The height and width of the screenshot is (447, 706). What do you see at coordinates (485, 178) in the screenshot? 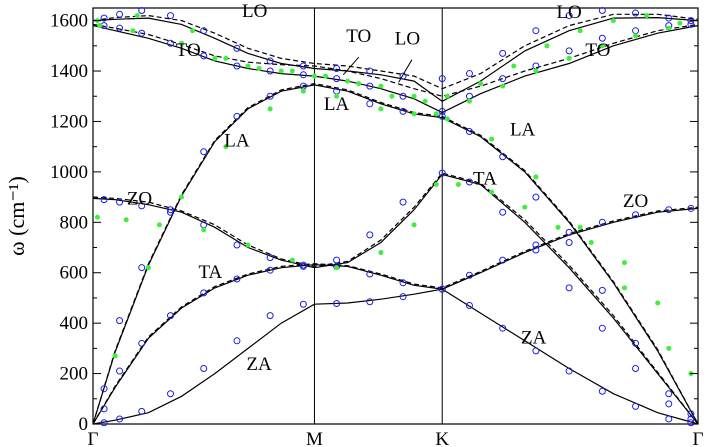
I see `branch-label: TA` at bounding box center [485, 178].